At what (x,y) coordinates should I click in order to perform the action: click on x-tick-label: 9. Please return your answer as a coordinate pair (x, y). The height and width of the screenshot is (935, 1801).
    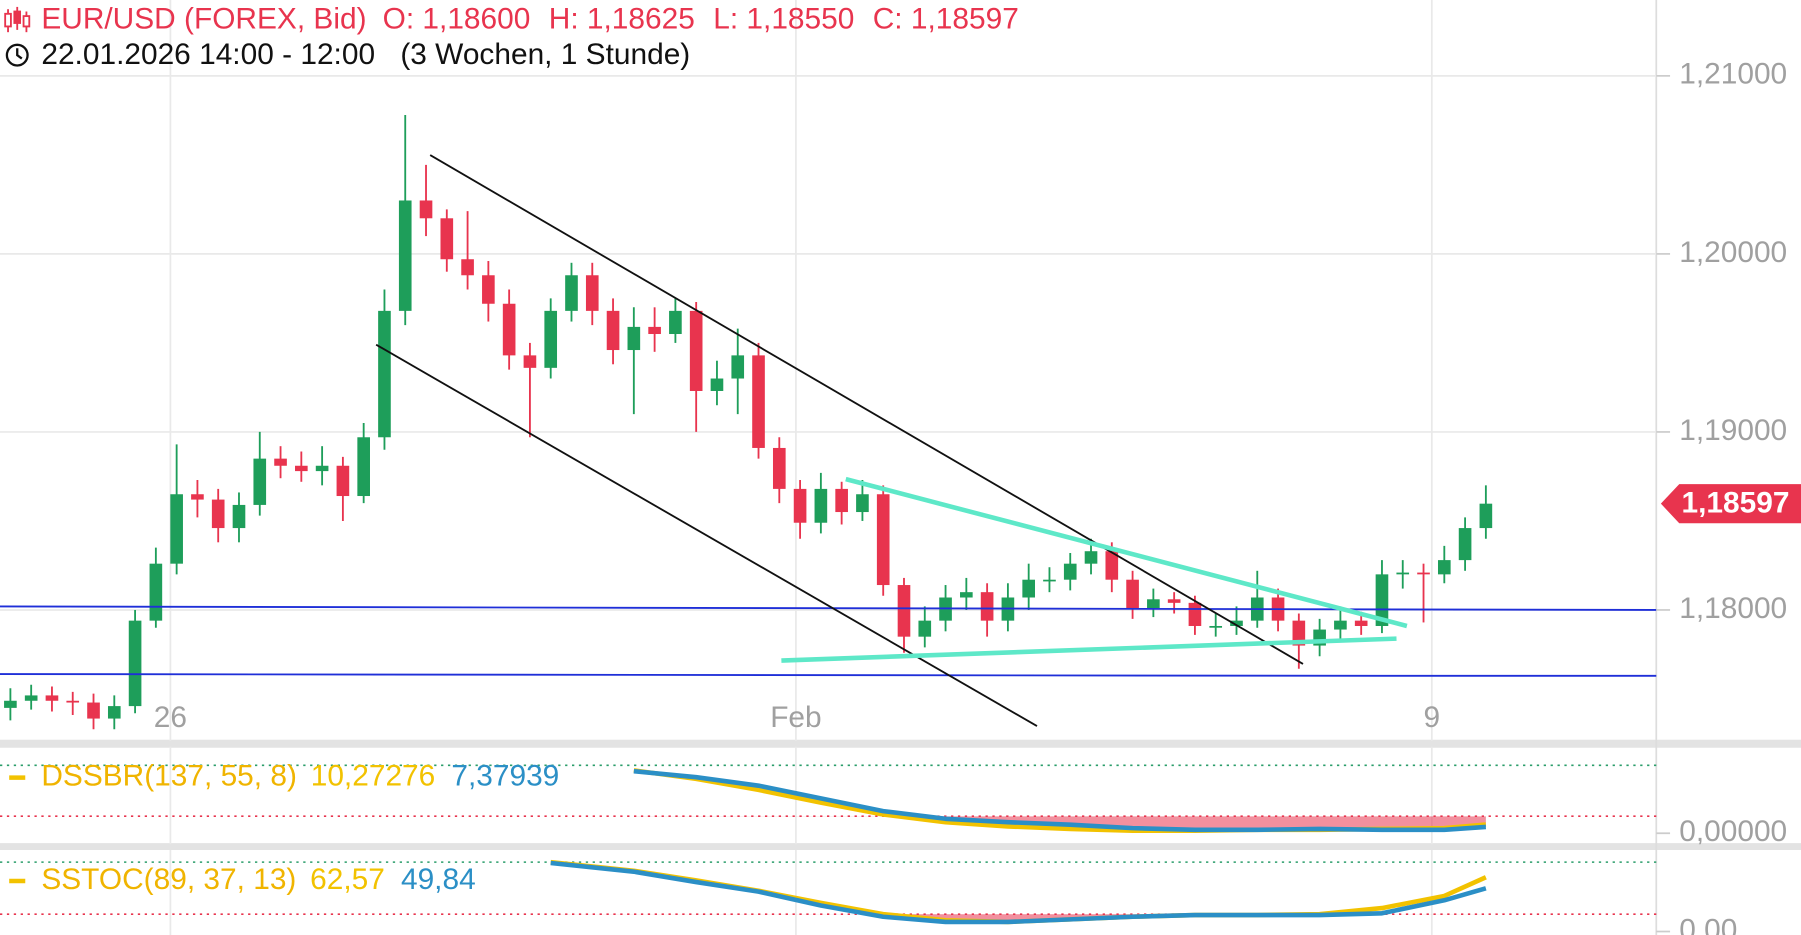
    Looking at the image, I should click on (1432, 717).